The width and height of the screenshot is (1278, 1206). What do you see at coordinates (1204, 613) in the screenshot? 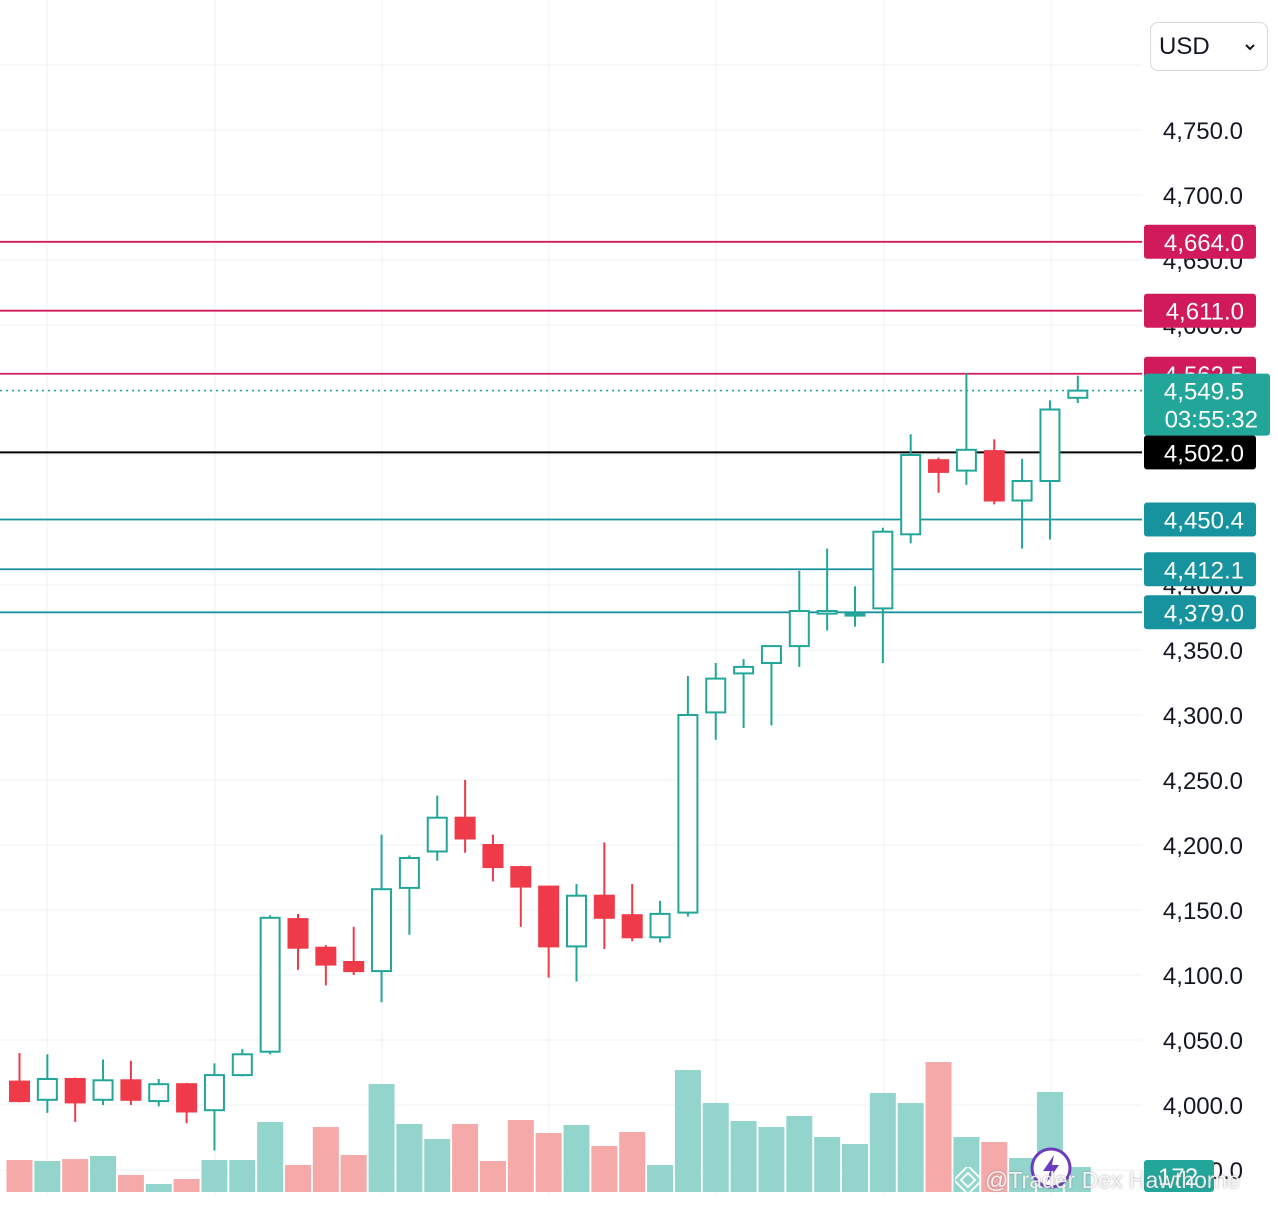
I see `level-badge-label: 4,379.0` at bounding box center [1204, 613].